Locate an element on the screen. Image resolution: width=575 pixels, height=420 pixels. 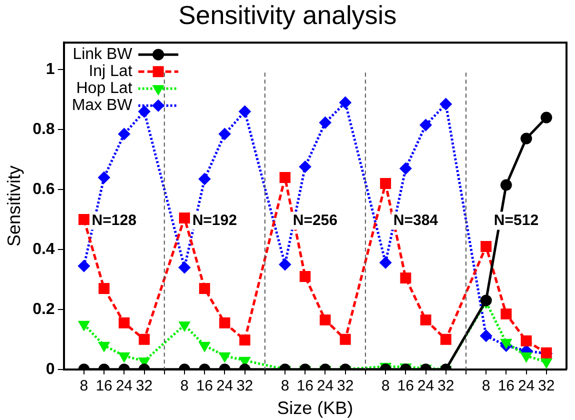
y-tick-label: 0.8 is located at coordinates (43, 129).